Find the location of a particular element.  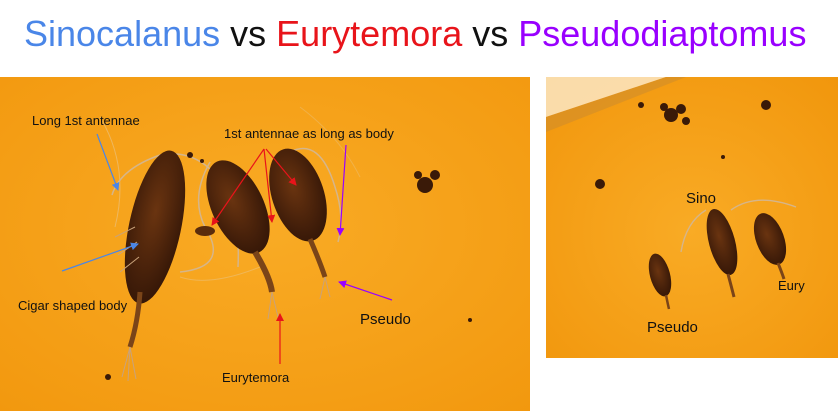

label-eurytemora: Eurytemora is located at coordinates (256, 377).